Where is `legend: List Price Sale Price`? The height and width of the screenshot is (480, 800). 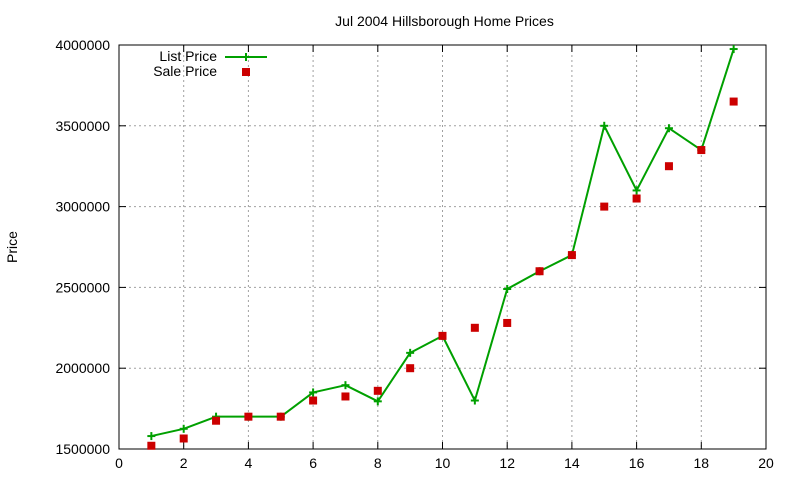
legend: List Price Sale Price is located at coordinates (210, 63).